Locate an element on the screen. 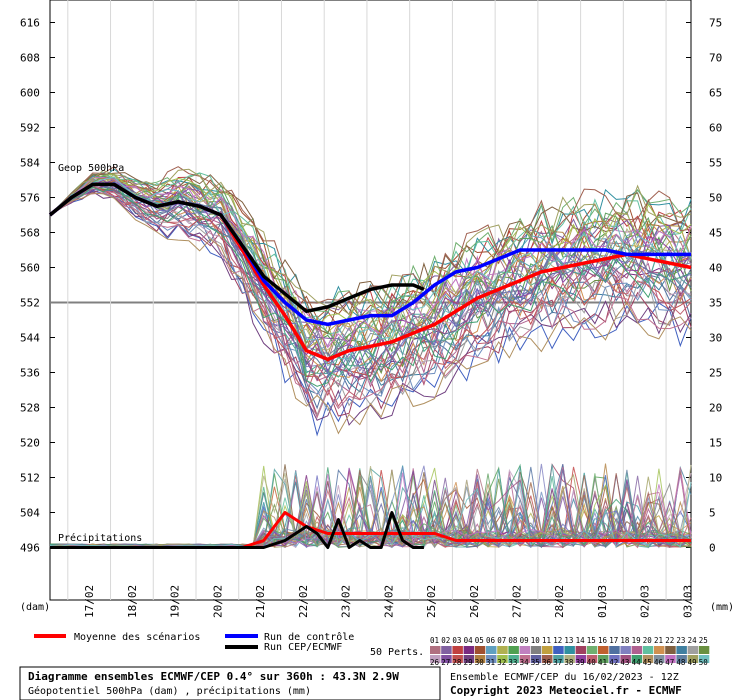 This screenshot has width=740, height=700. member-number: 14 is located at coordinates (581, 640).